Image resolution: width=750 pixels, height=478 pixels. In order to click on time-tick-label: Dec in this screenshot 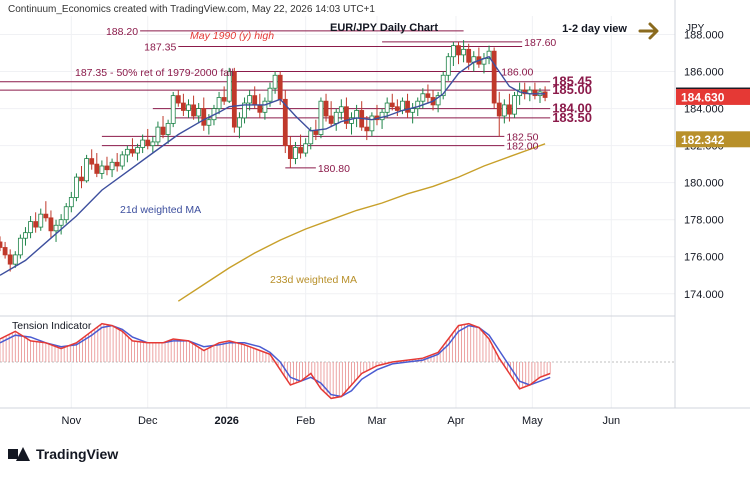, I will do `click(148, 421)`.